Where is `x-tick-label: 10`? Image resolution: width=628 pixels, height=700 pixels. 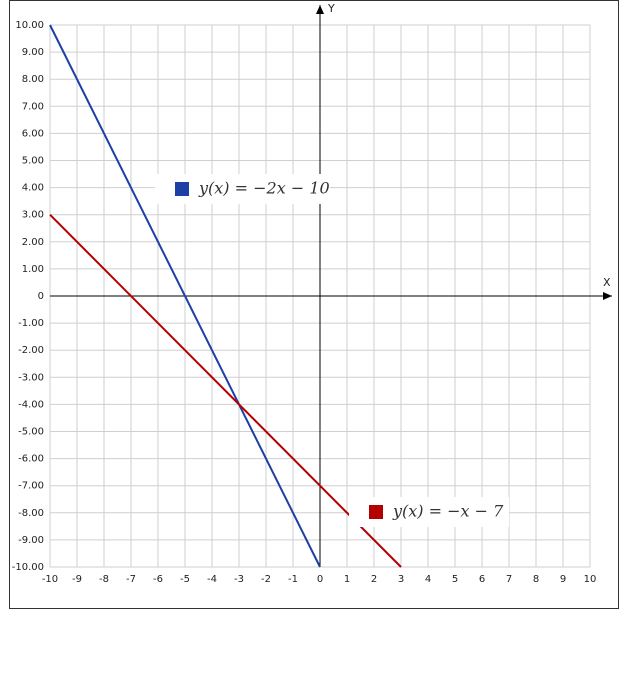 x-tick-label: 10 is located at coordinates (590, 579).